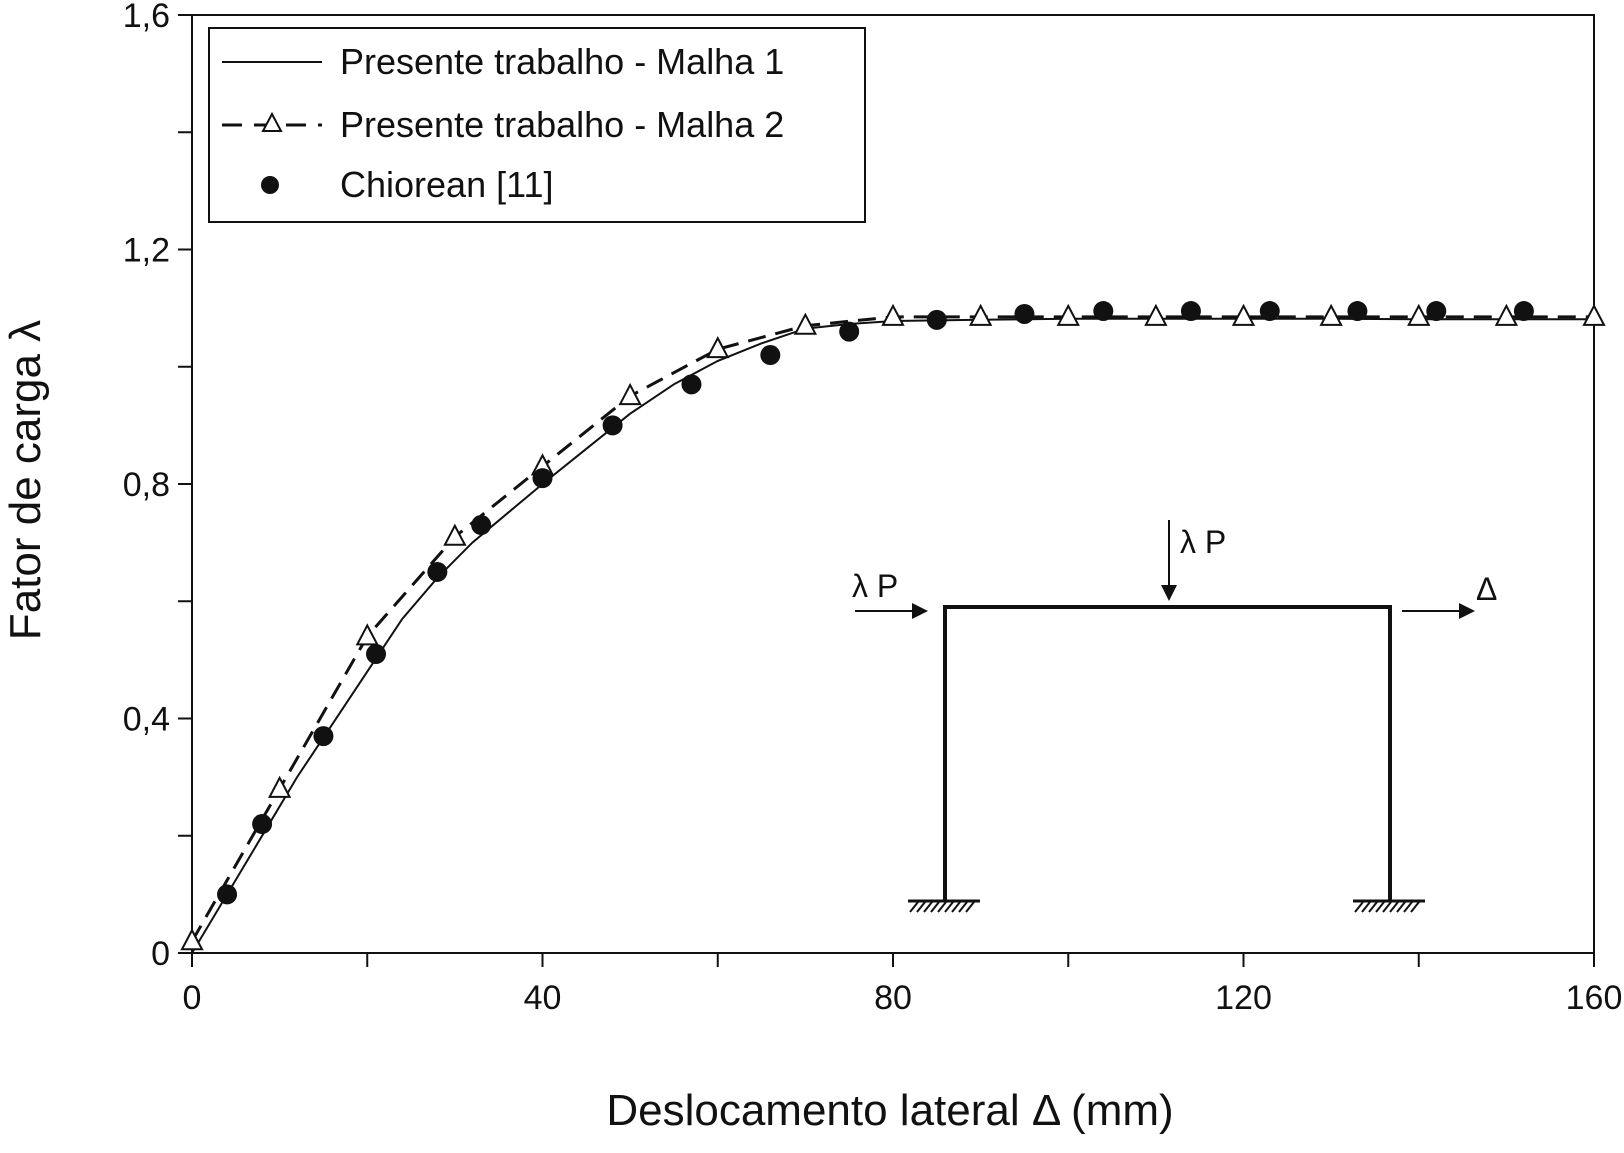  Describe the element at coordinates (543, 998) in the screenshot. I see `x-tick-label: 40` at that location.